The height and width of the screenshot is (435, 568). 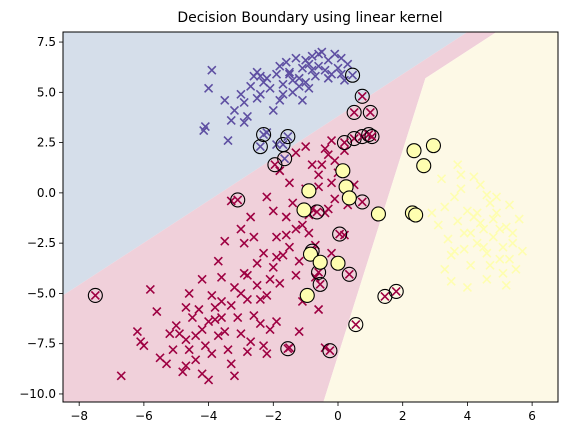 I want to click on x-tick-label: −8, so click(x=79, y=416).